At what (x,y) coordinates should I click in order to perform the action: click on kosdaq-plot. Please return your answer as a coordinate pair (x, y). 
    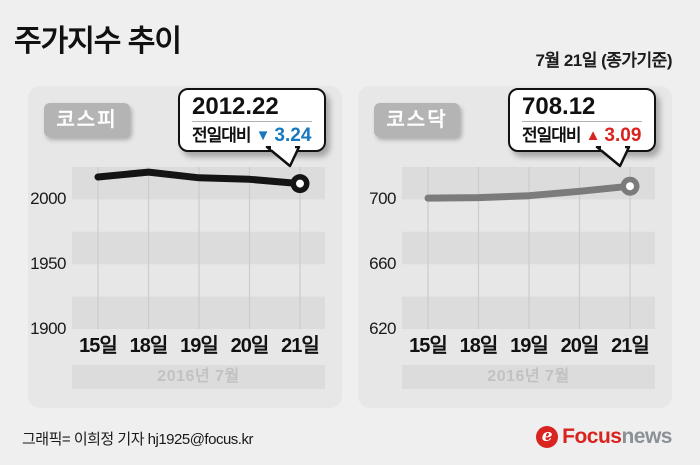
    Looking at the image, I should click on (528, 248).